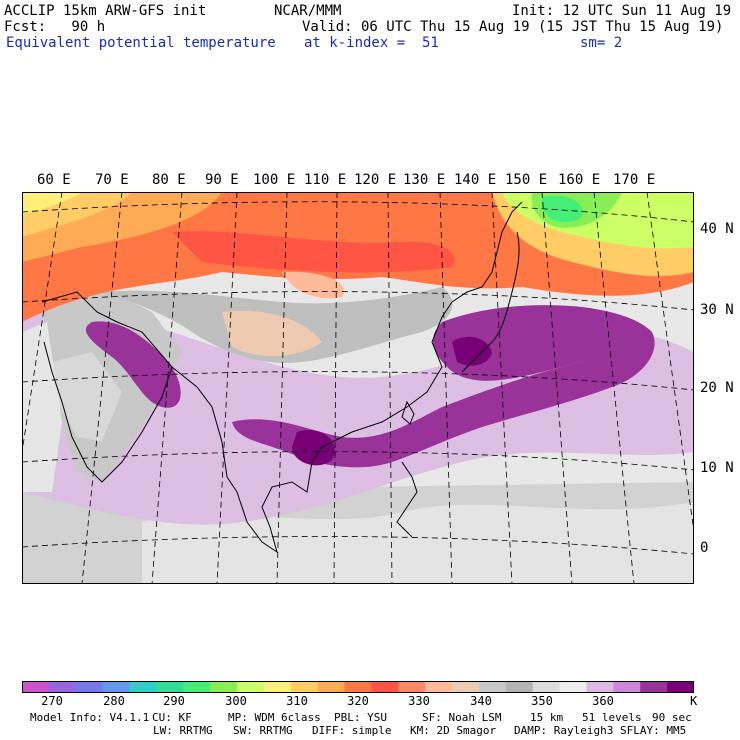 This screenshot has width=740, height=740. I want to click on arabian-sea, so click(42, 407).